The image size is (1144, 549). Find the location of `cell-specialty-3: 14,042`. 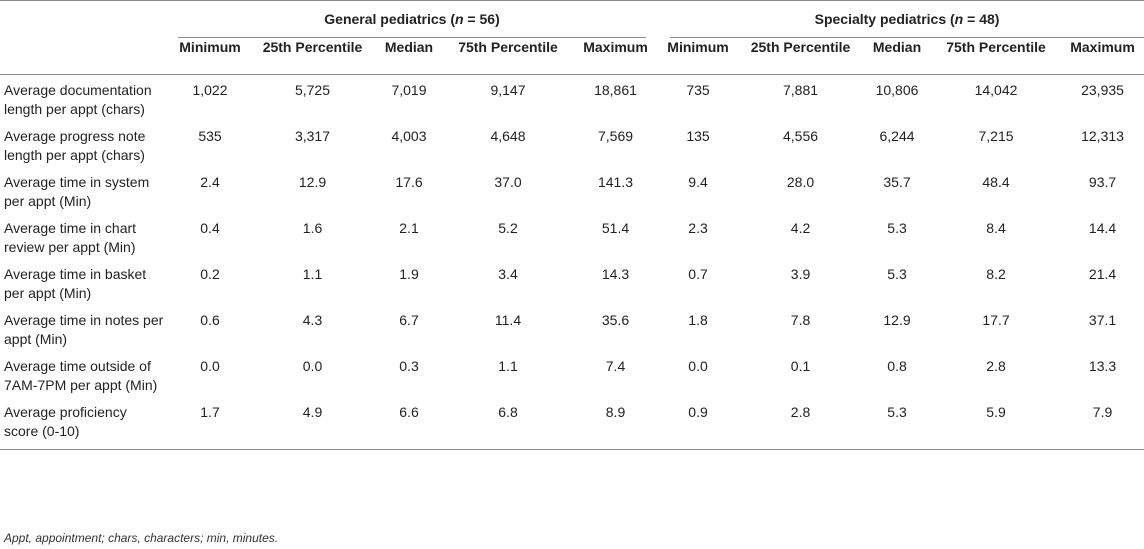

cell-specialty-3: 14,042 is located at coordinates (996, 90).